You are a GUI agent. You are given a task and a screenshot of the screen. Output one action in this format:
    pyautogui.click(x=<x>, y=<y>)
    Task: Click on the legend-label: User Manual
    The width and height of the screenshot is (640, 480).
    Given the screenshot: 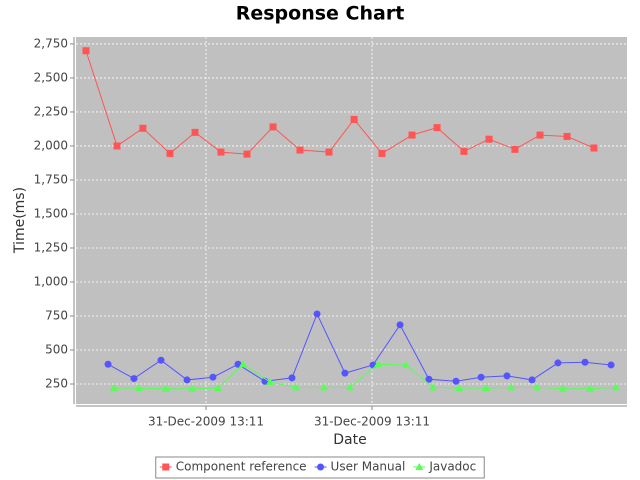 What is the action you would take?
    pyautogui.click(x=368, y=467)
    